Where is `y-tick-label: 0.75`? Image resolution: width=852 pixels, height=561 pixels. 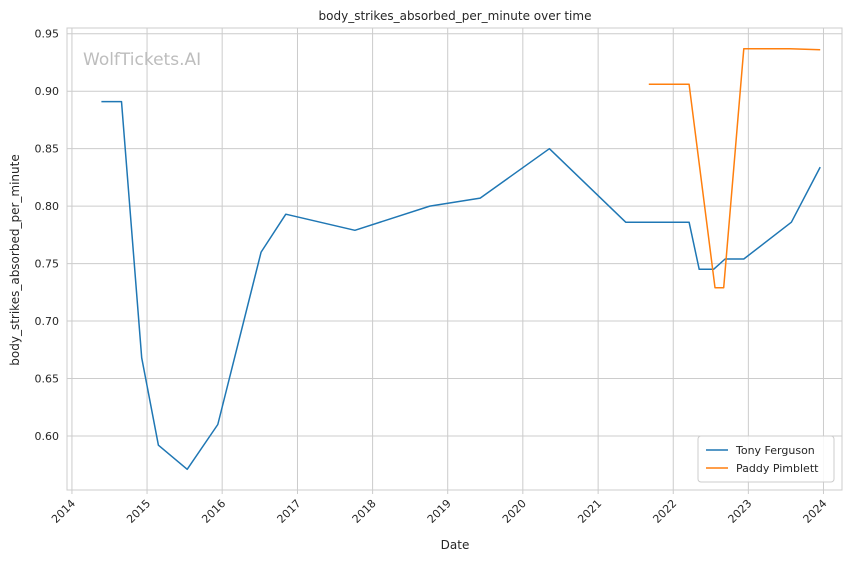
y-tick-label: 0.75 is located at coordinates (47, 264).